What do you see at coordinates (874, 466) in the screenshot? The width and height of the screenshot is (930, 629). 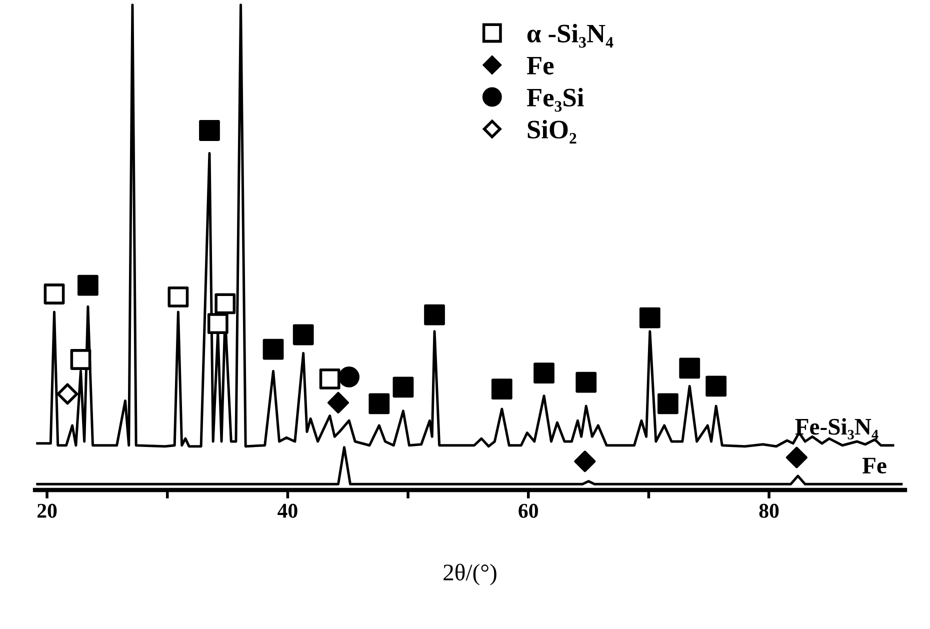 I see `series-label: Fe` at bounding box center [874, 466].